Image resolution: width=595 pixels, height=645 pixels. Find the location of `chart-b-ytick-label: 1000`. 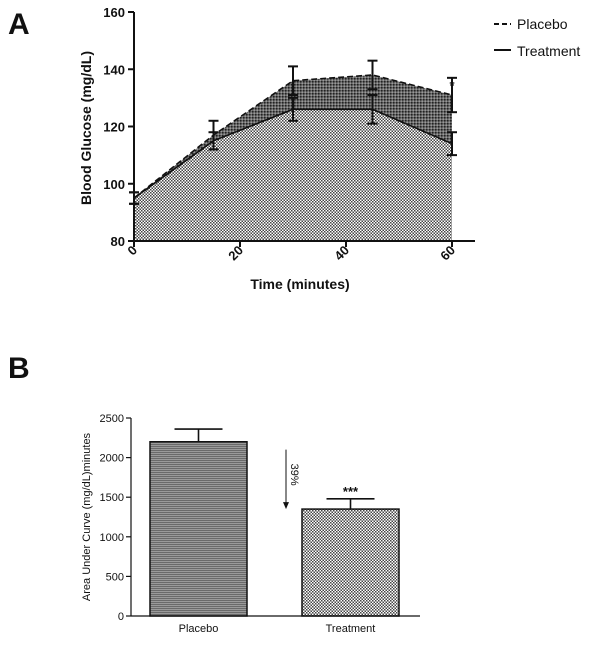

chart-b-ytick-label: 1000 is located at coordinates (112, 538).